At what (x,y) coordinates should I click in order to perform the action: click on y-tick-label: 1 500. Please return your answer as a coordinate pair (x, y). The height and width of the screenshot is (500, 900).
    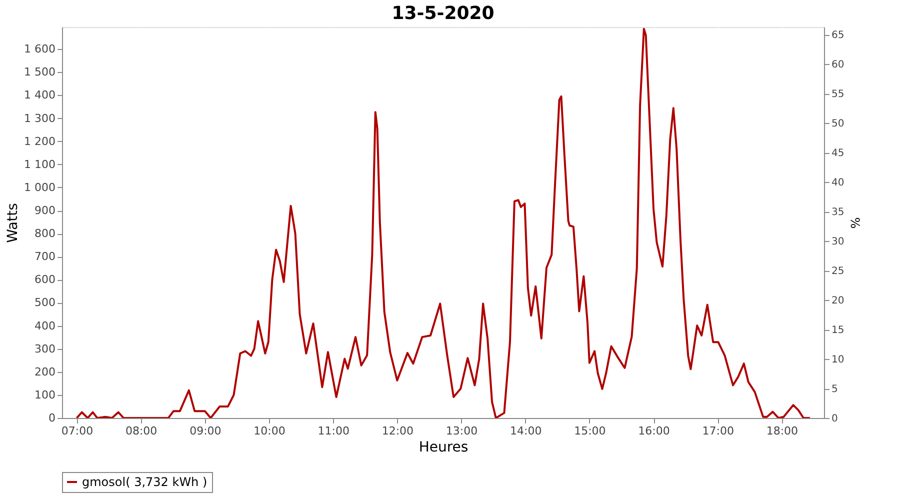
    Looking at the image, I should click on (40, 72).